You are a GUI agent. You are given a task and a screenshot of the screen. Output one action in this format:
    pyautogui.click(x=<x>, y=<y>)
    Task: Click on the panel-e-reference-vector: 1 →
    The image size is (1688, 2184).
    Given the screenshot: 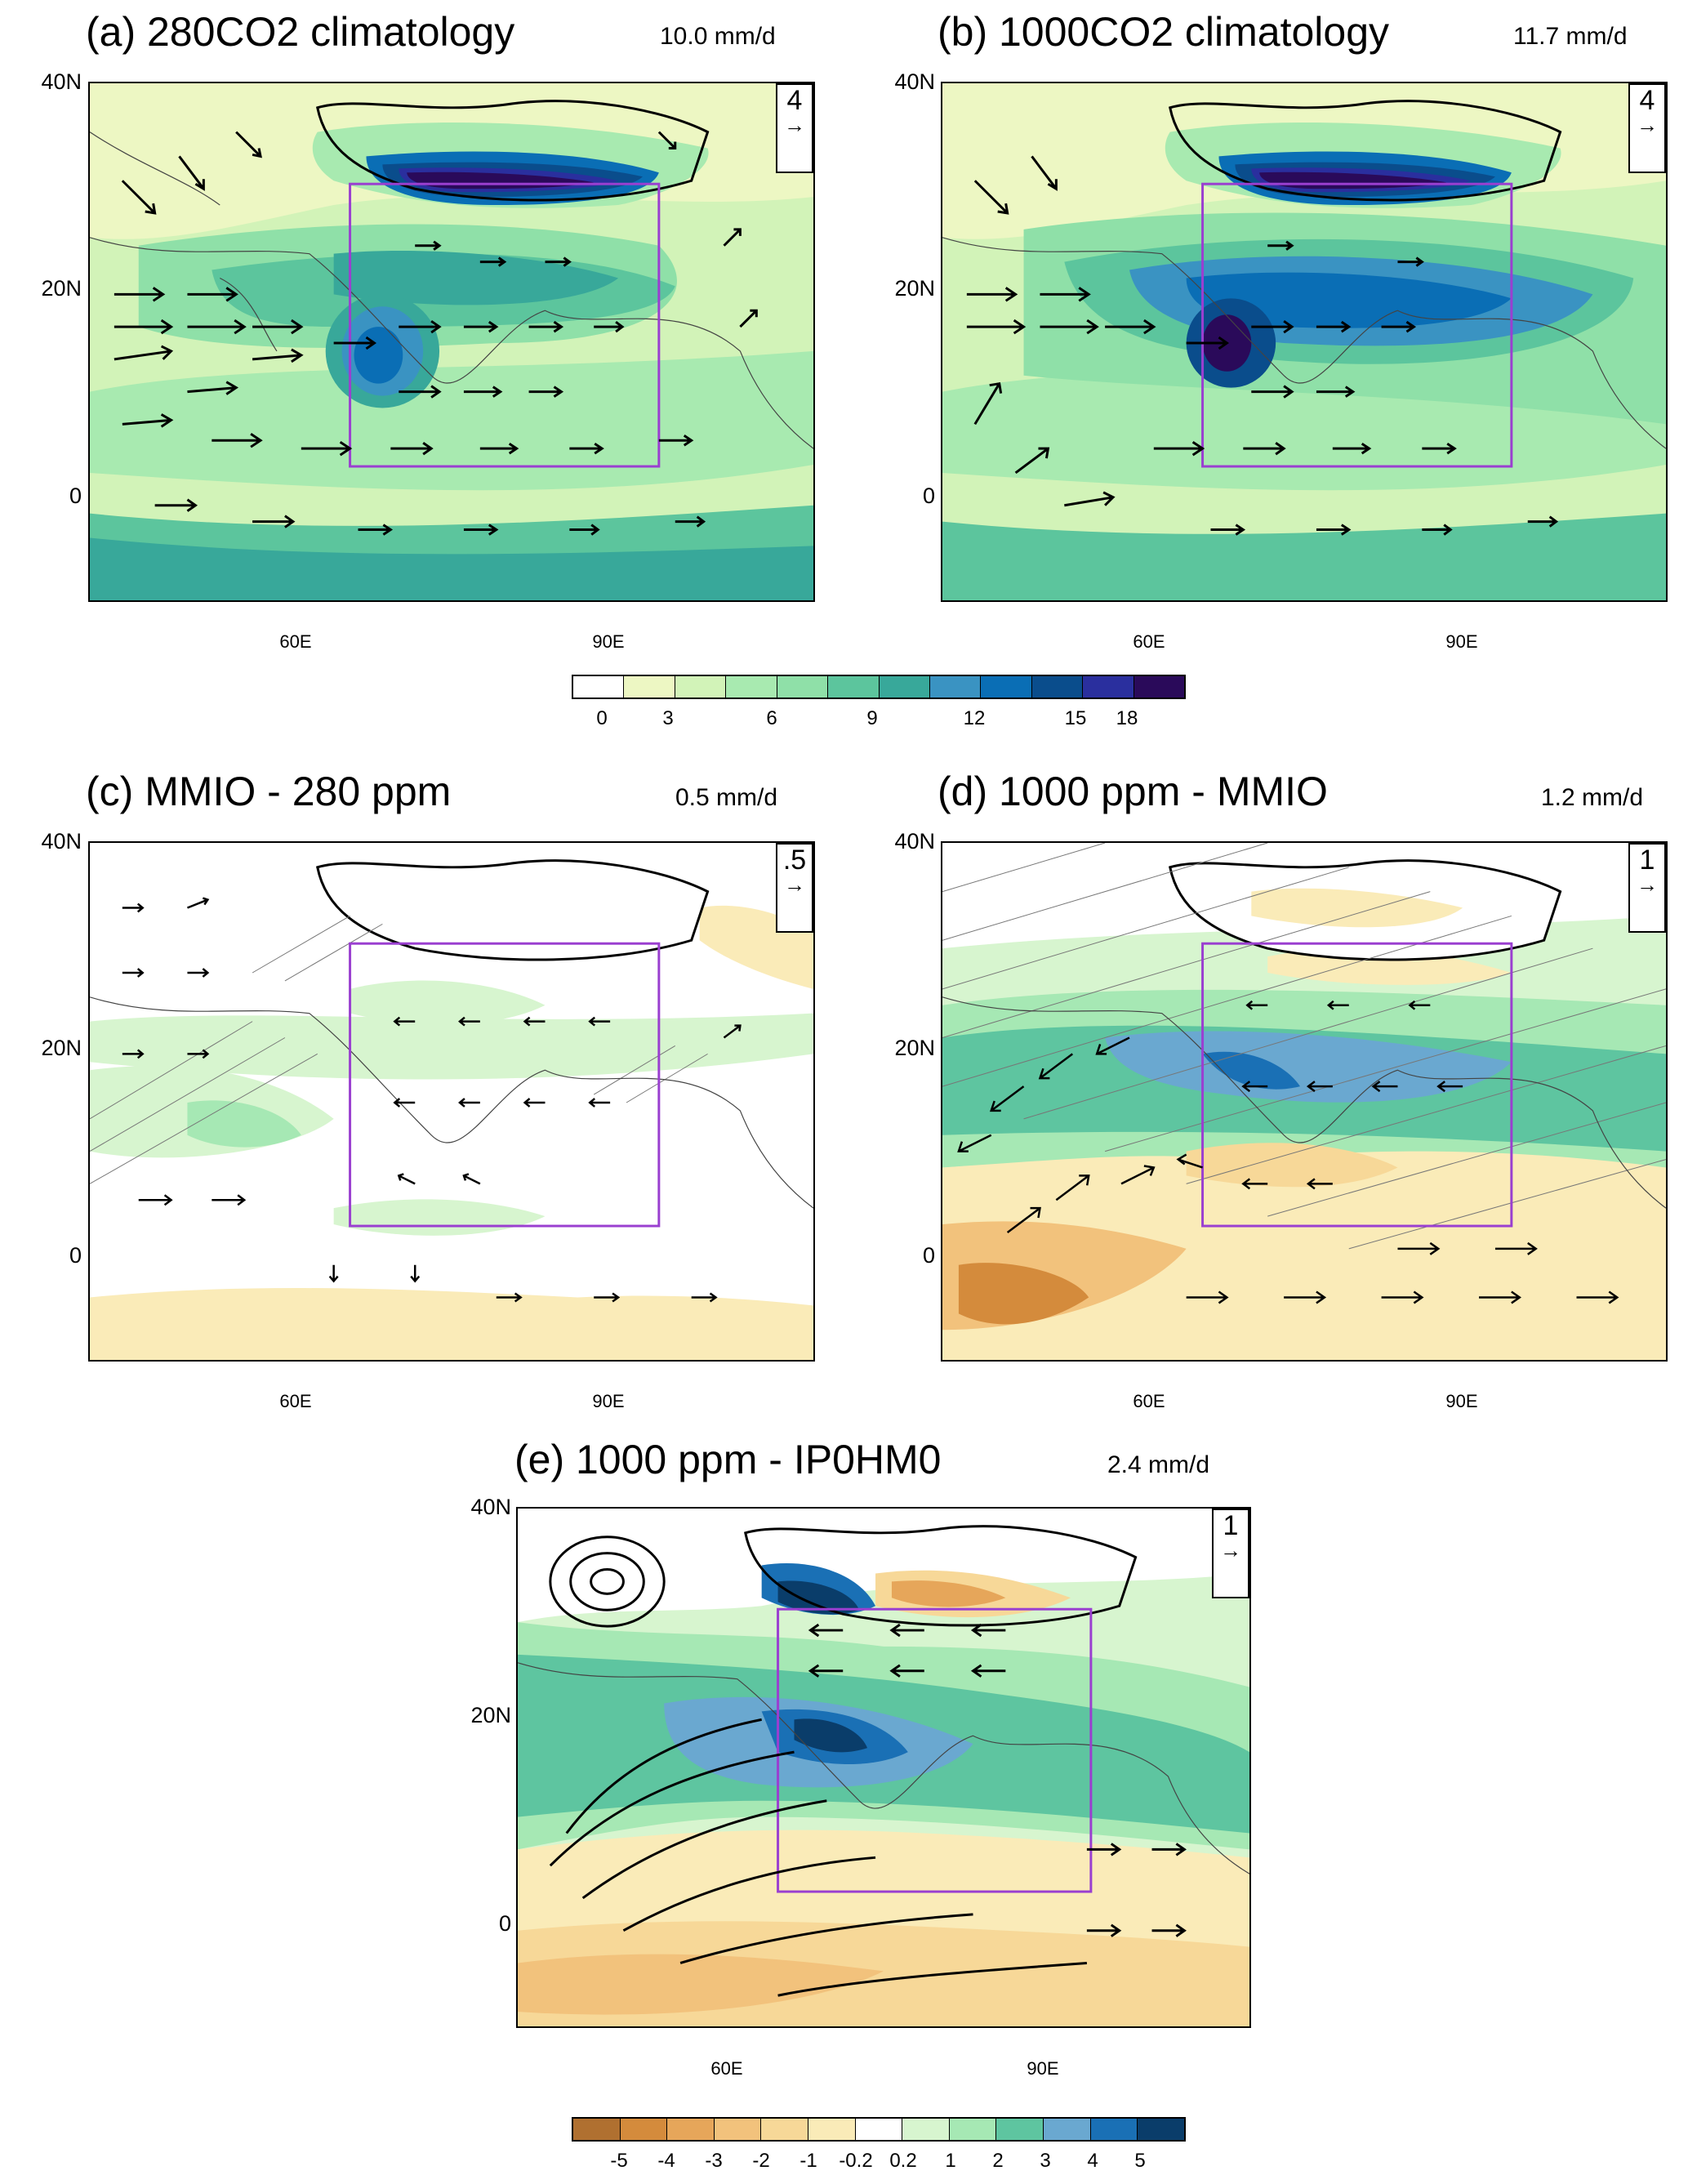 What is the action you would take?
    pyautogui.click(x=1230, y=1553)
    